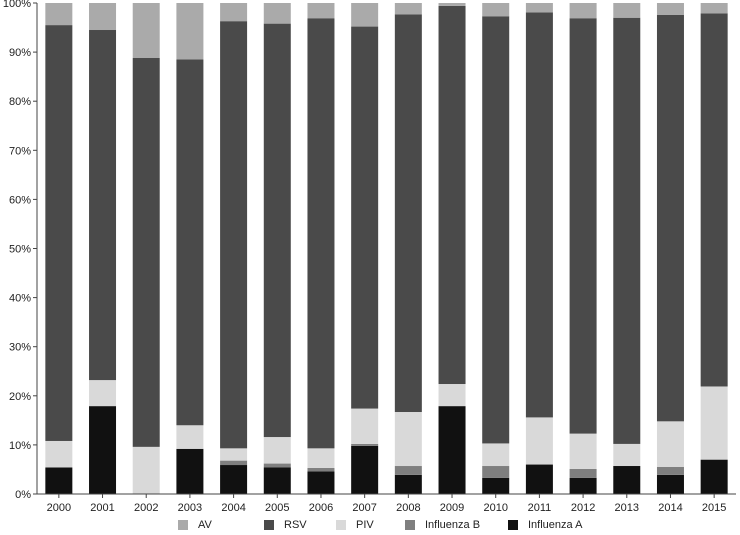 The image size is (740, 535). I want to click on bar-av-2015, so click(714, 8).